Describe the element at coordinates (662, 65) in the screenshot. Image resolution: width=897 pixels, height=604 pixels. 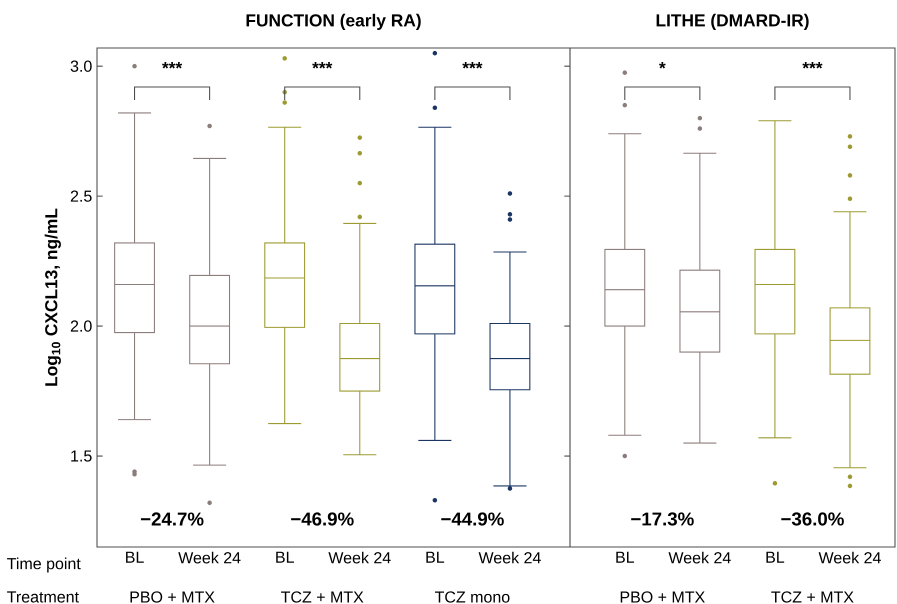
I see `annotation: *` at that location.